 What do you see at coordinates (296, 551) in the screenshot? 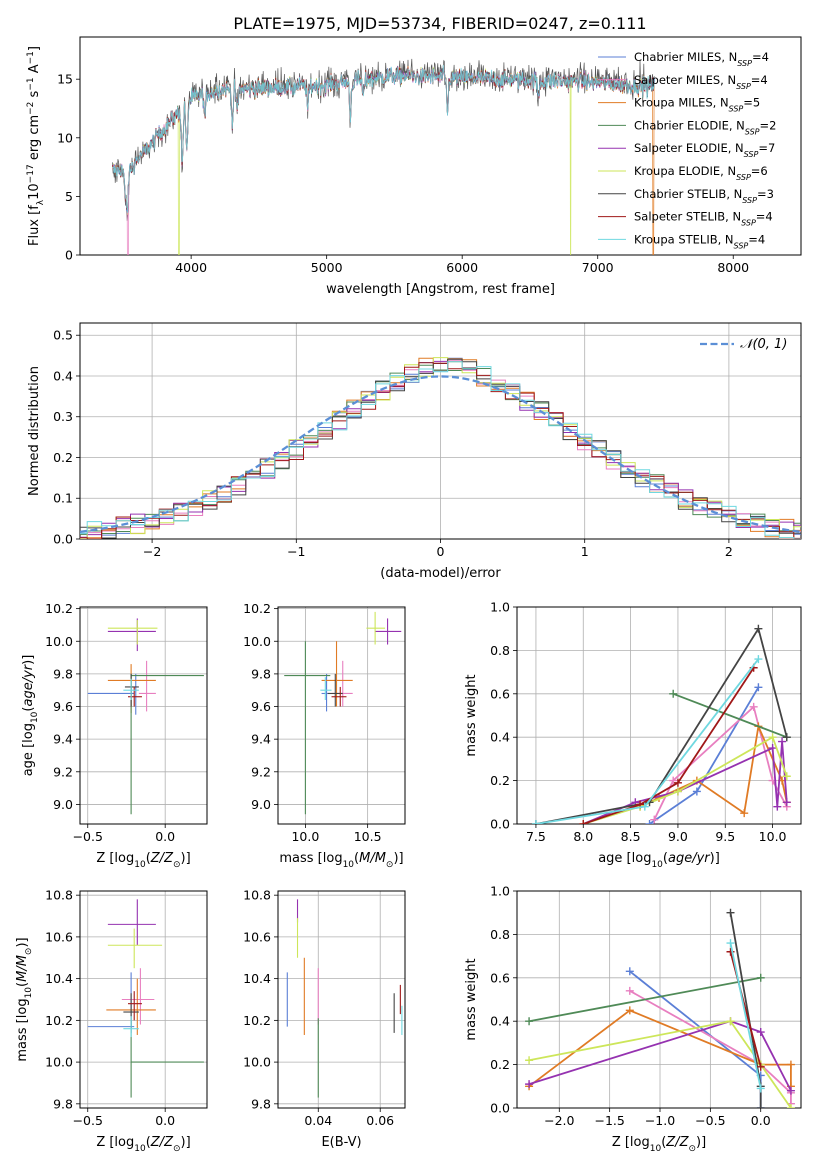
I see `x-tick-label: −1` at bounding box center [296, 551].